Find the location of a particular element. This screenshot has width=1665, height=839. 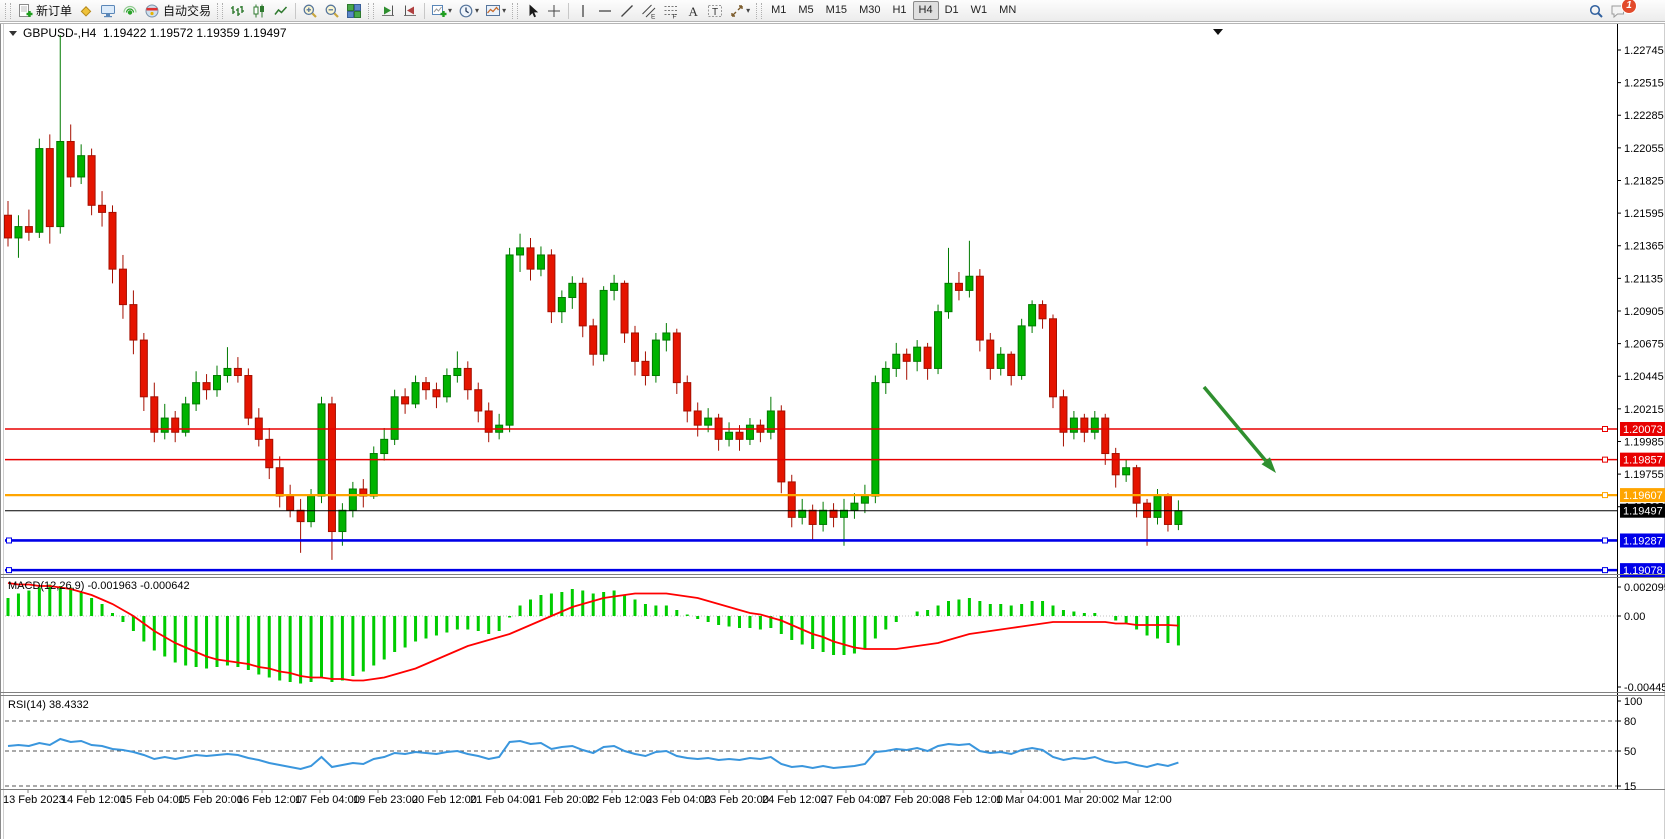

line-chart-icon is located at coordinates (281, 10).